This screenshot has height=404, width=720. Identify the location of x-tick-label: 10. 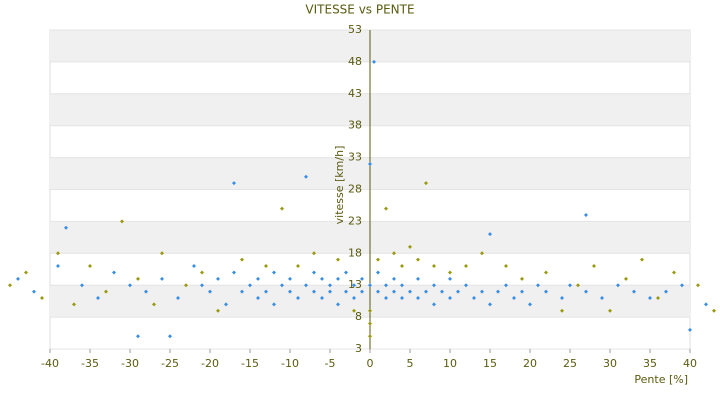
(450, 363).